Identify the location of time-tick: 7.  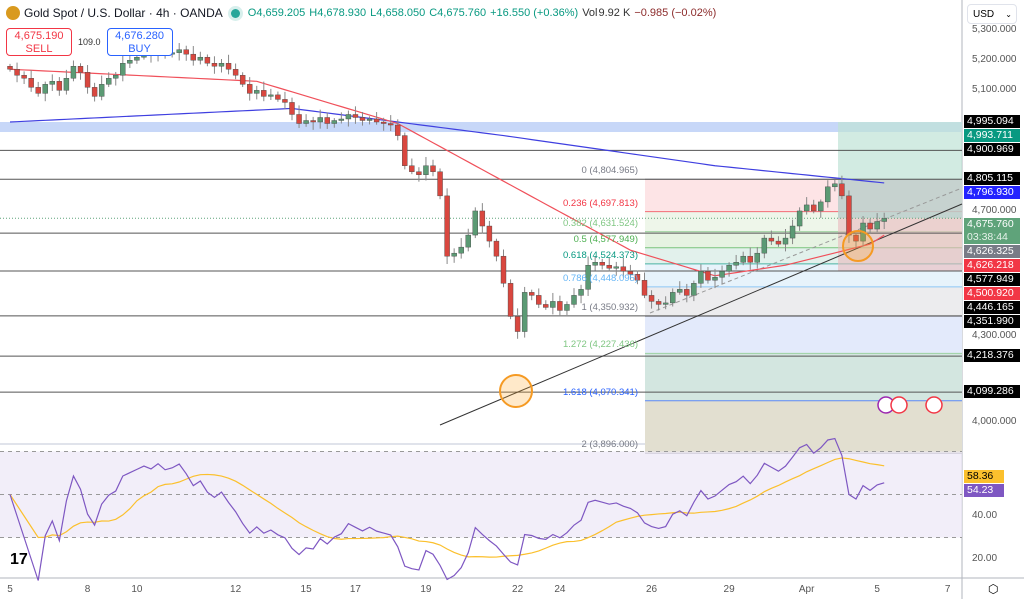
(947, 589).